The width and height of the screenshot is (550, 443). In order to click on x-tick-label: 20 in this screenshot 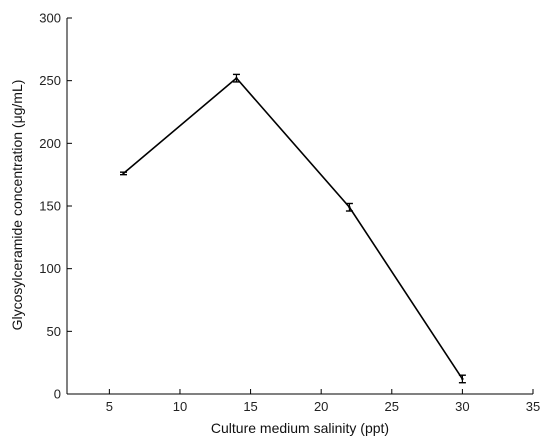, I will do `click(321, 406)`.